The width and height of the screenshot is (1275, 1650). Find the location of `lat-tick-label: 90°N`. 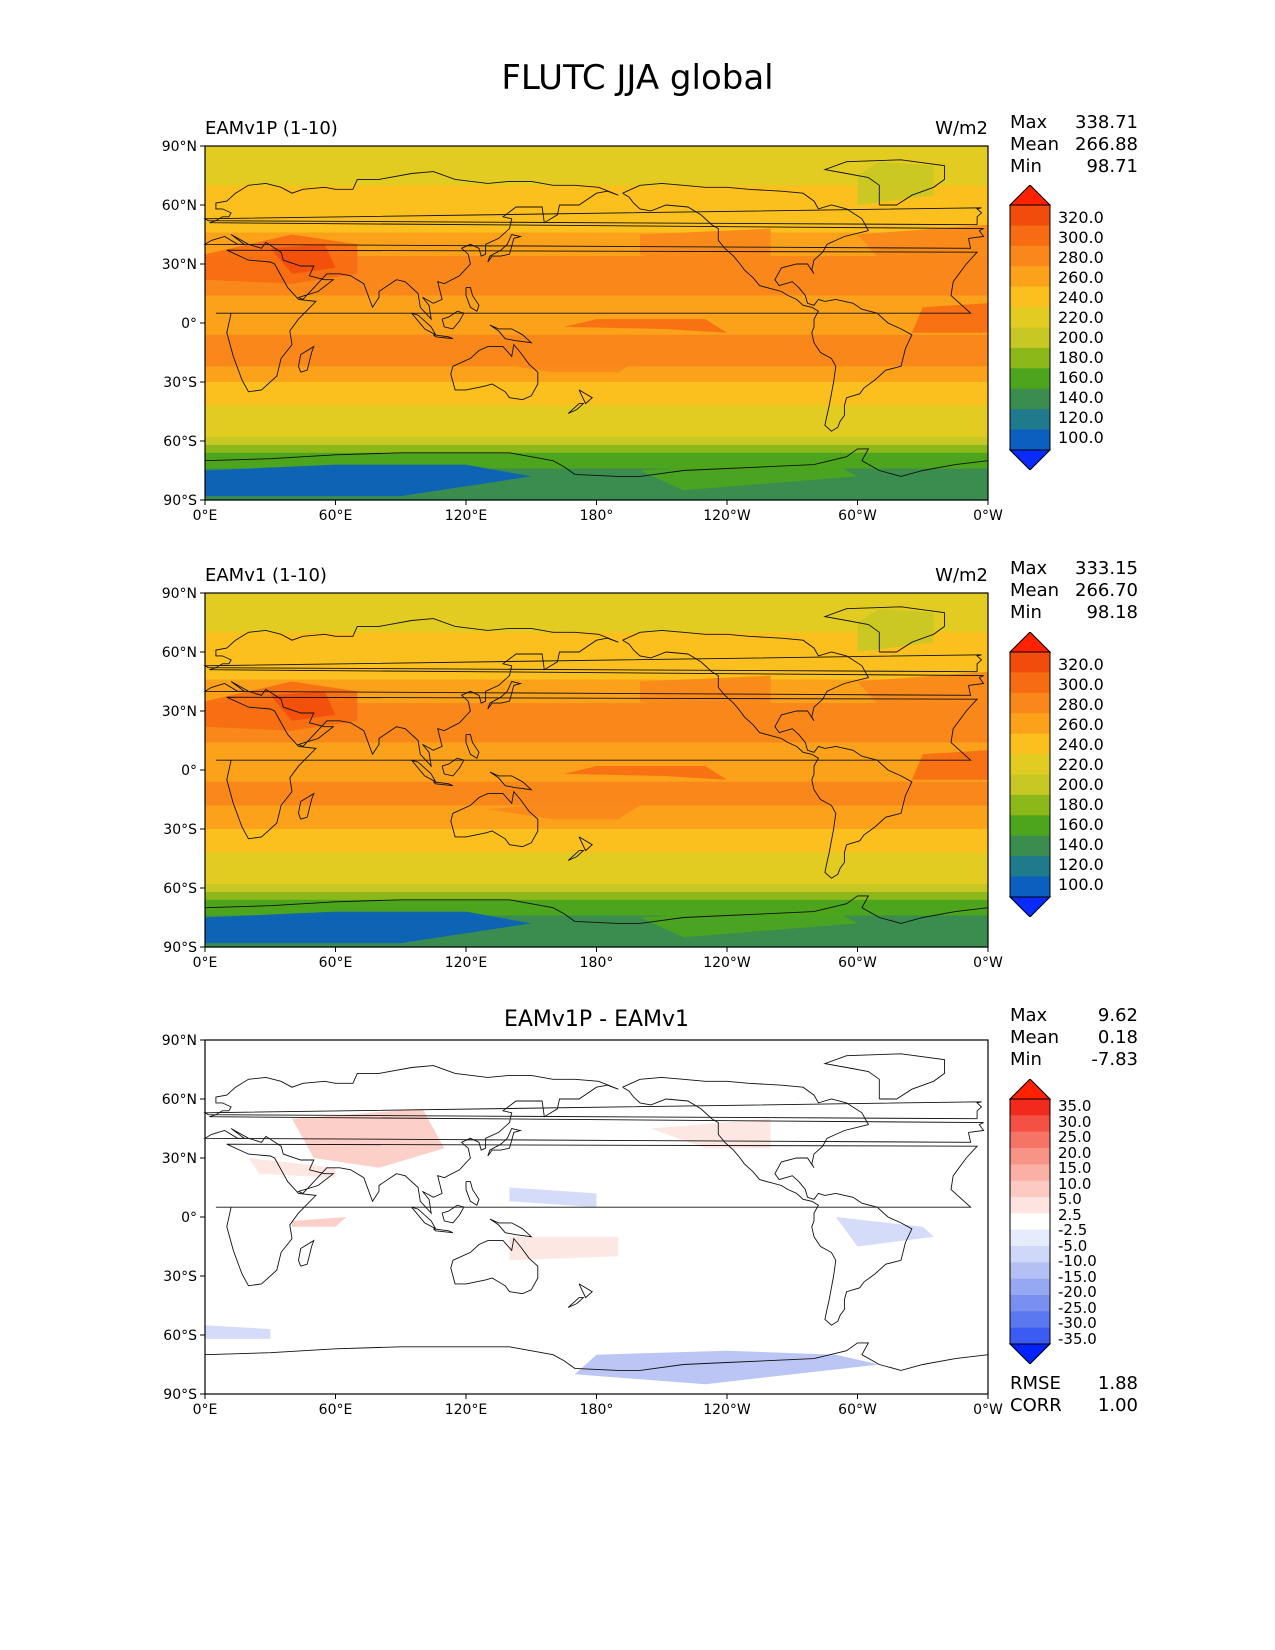

lat-tick-label: 90°N is located at coordinates (179, 1041).